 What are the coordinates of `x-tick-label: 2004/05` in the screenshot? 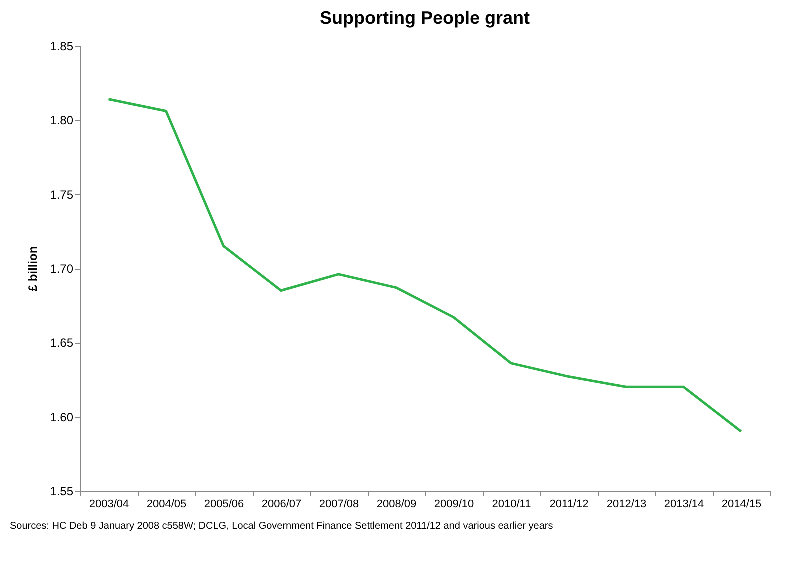 It's located at (166, 504).